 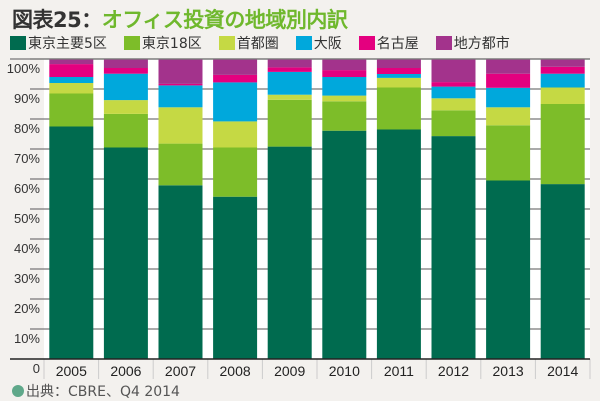 I want to click on y-tick-label: 10%, so click(x=27, y=338).